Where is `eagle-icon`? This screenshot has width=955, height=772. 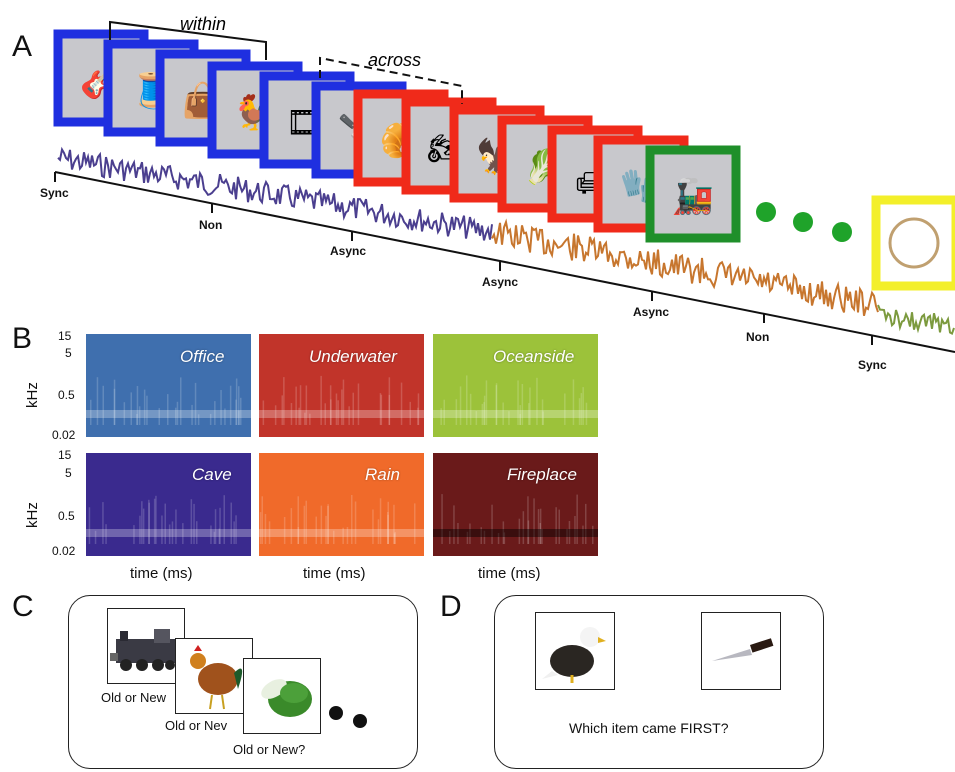 eagle-icon is located at coordinates (574, 655).